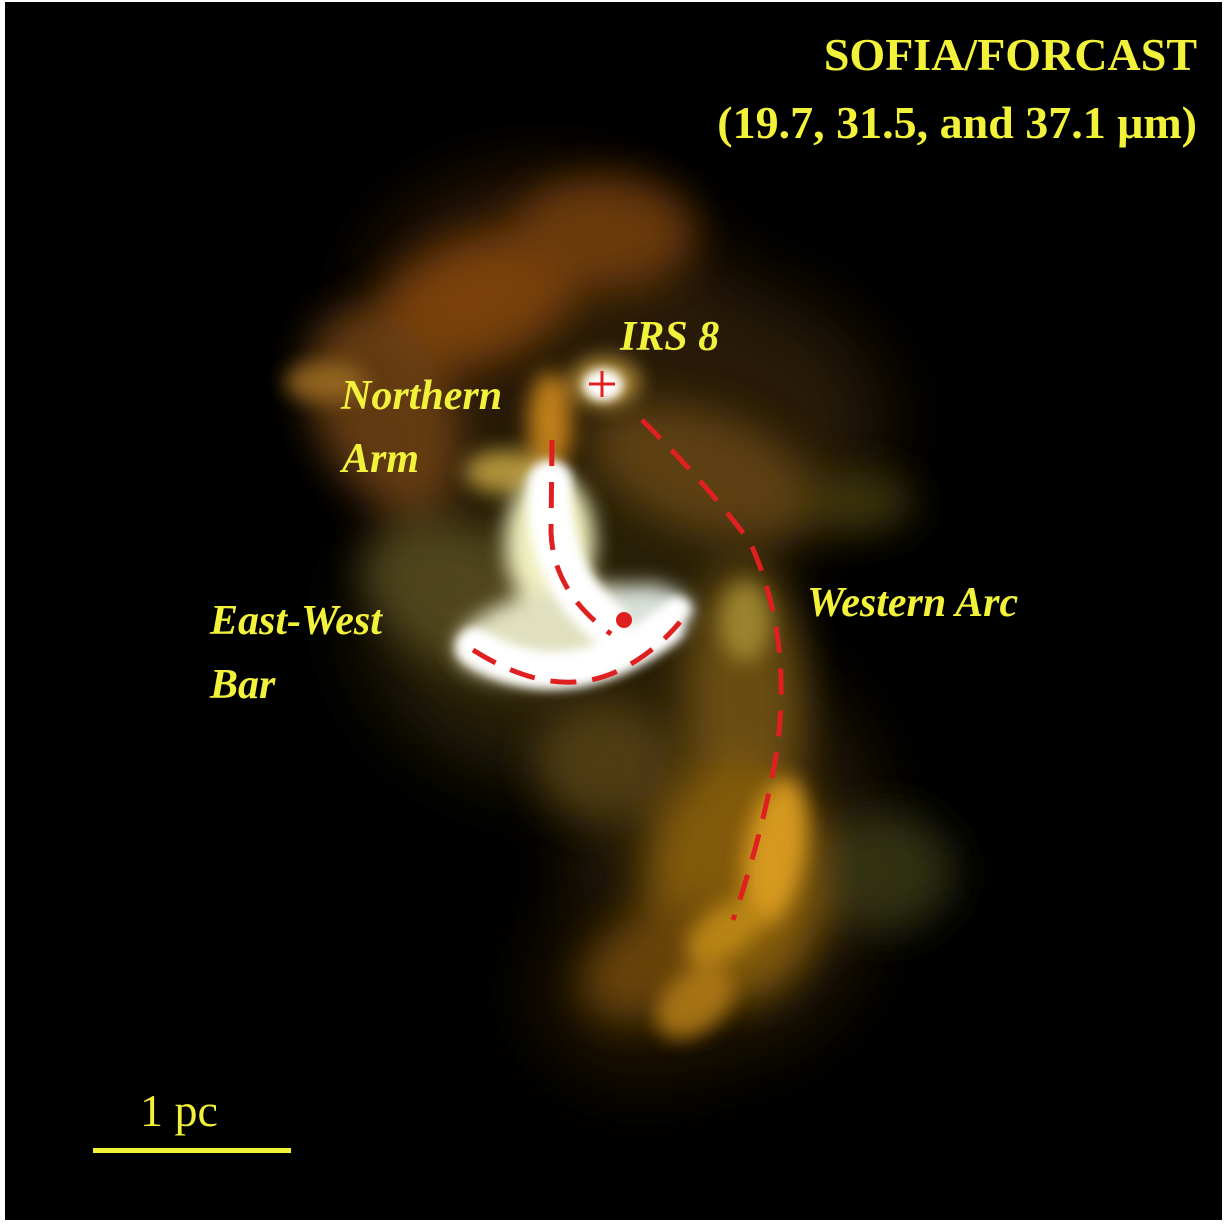  I want to click on annotation-overlay, so click(627, 646).